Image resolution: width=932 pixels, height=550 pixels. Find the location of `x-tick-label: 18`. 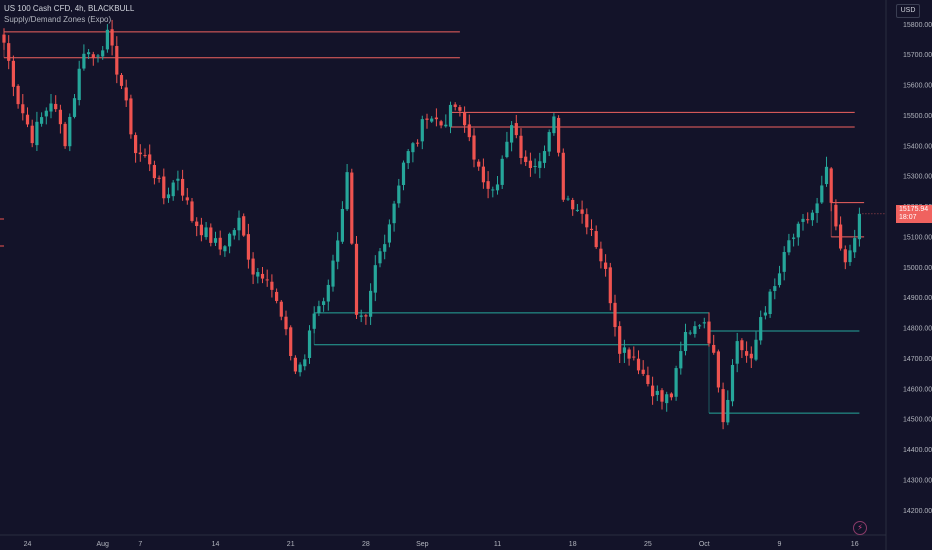

x-tick-label: 18 is located at coordinates (573, 544).